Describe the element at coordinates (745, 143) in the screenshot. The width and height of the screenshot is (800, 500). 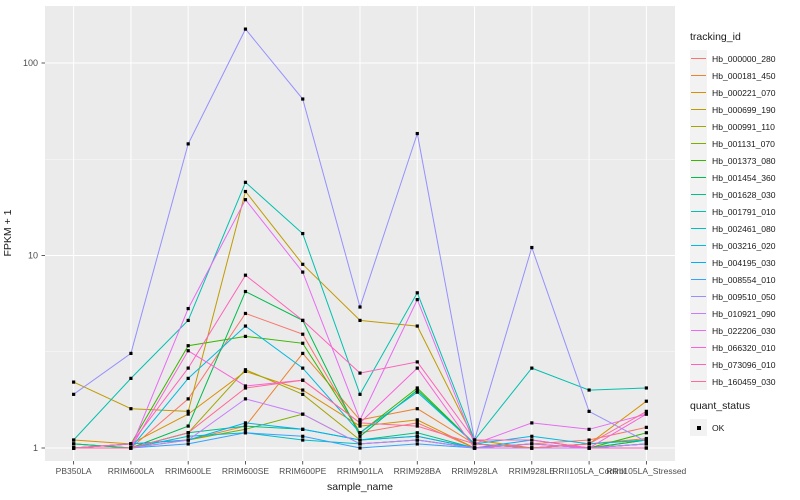
I see `legend-item: Hb_001131_070` at that location.